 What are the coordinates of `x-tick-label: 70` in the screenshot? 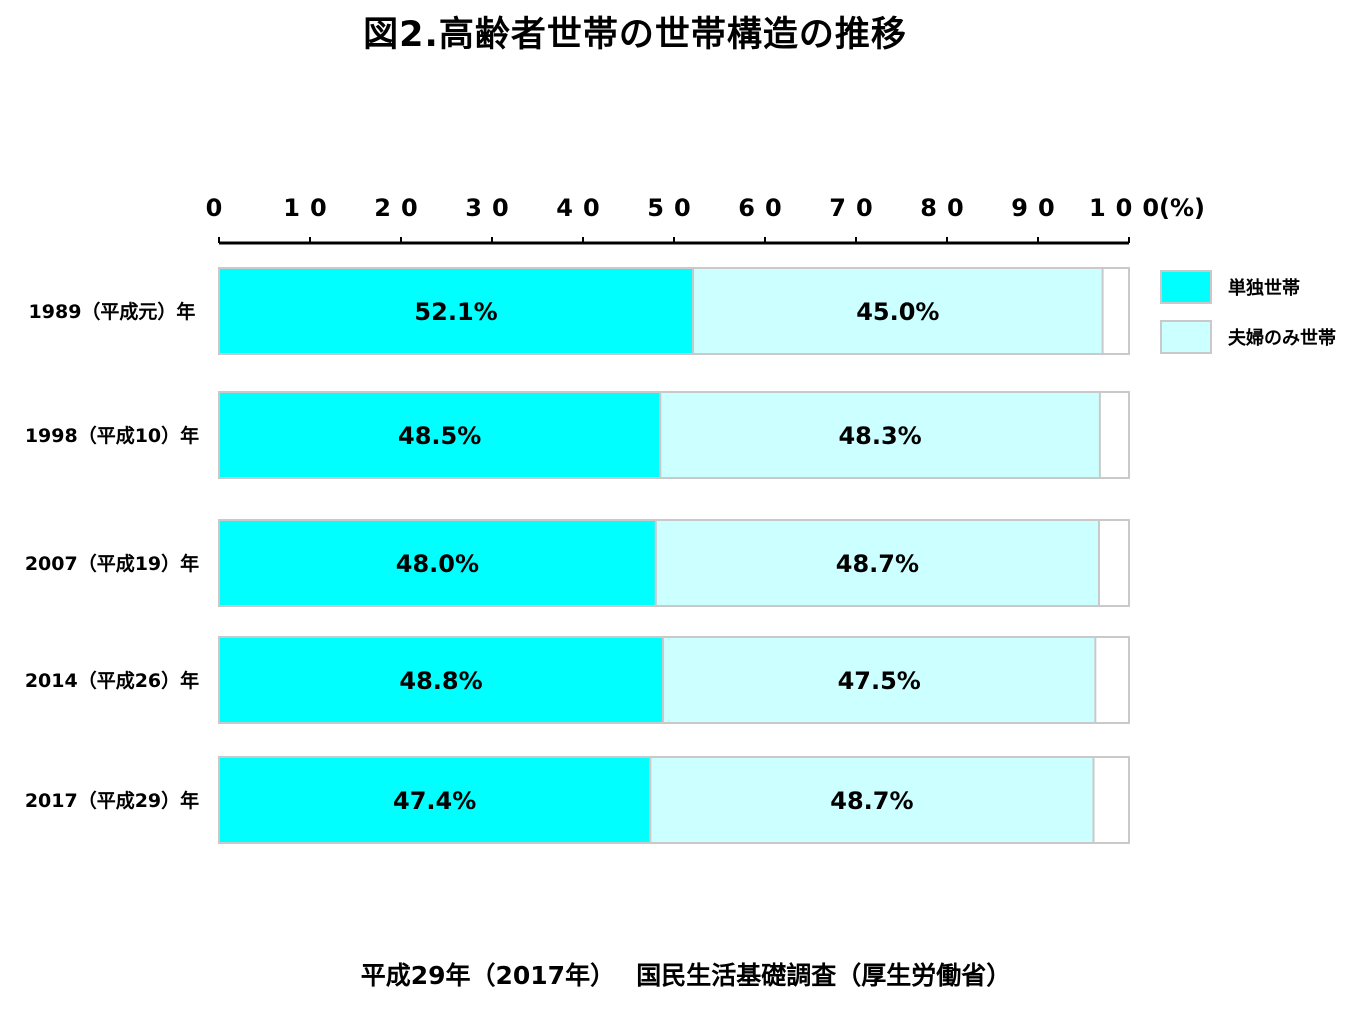 It's located at (855, 208).